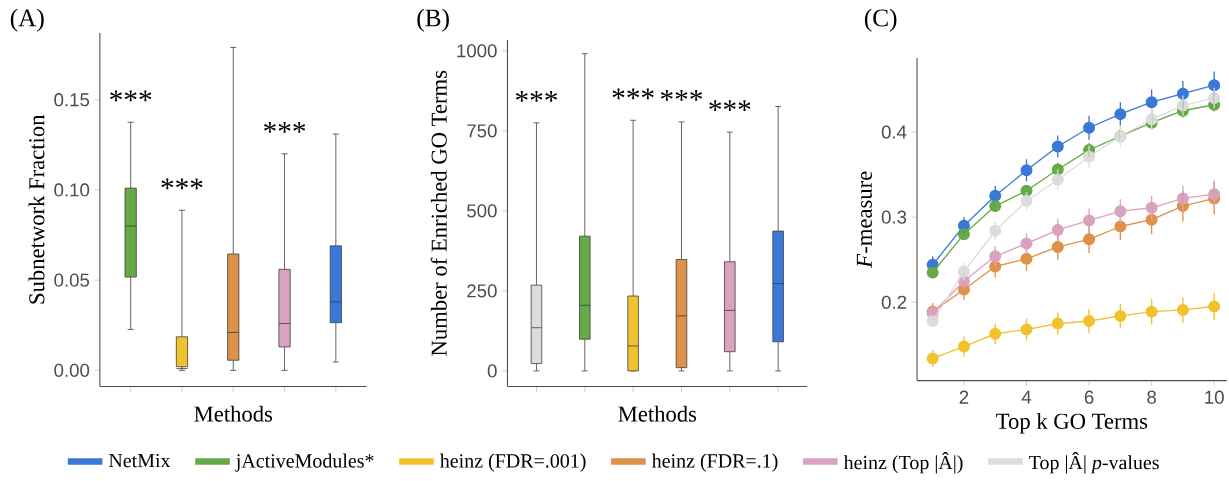 Image resolution: width=1229 pixels, height=481 pixels. Describe the element at coordinates (139, 460) in the screenshot. I see `legend-label: NetMix` at that location.